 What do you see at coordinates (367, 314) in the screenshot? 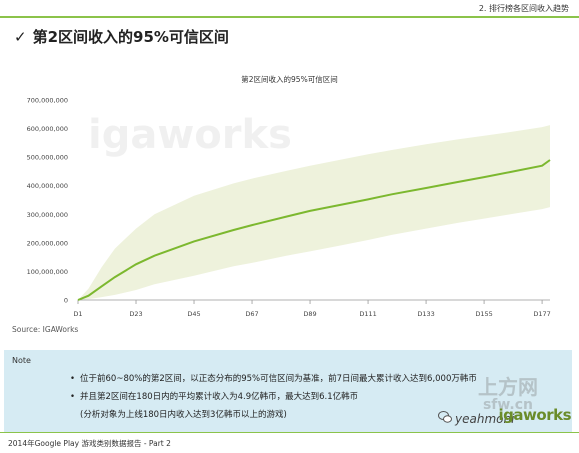
I see `x-tick-label: D111` at bounding box center [367, 314].